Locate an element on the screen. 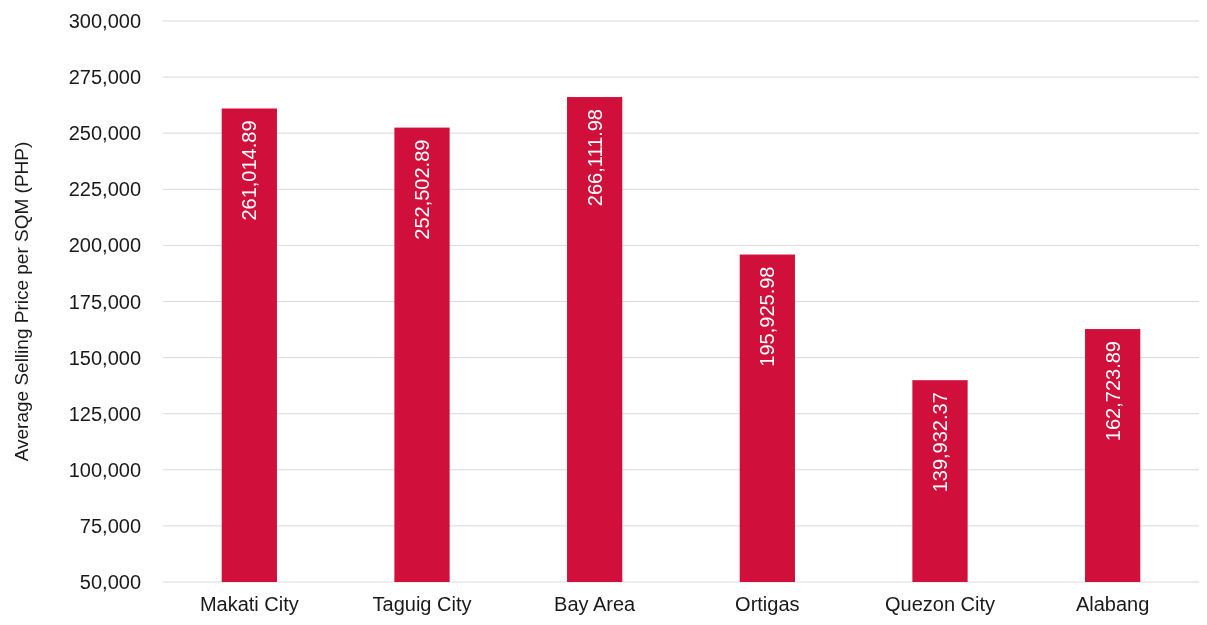 The width and height of the screenshot is (1207, 625). data-label: 261,014.89 is located at coordinates (249, 170).